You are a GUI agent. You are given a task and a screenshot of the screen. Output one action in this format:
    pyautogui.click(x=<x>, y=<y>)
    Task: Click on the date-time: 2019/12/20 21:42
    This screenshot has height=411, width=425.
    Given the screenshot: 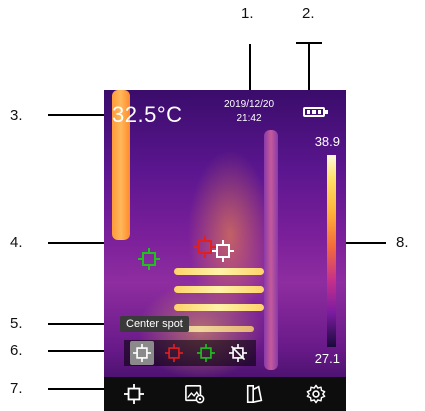 What is the action you would take?
    pyautogui.click(x=249, y=112)
    